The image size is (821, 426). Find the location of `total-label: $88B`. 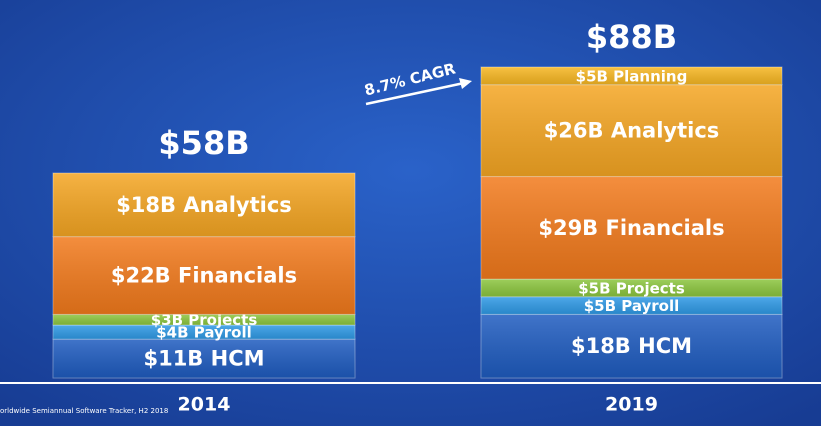

total-label: $88B is located at coordinates (631, 37).